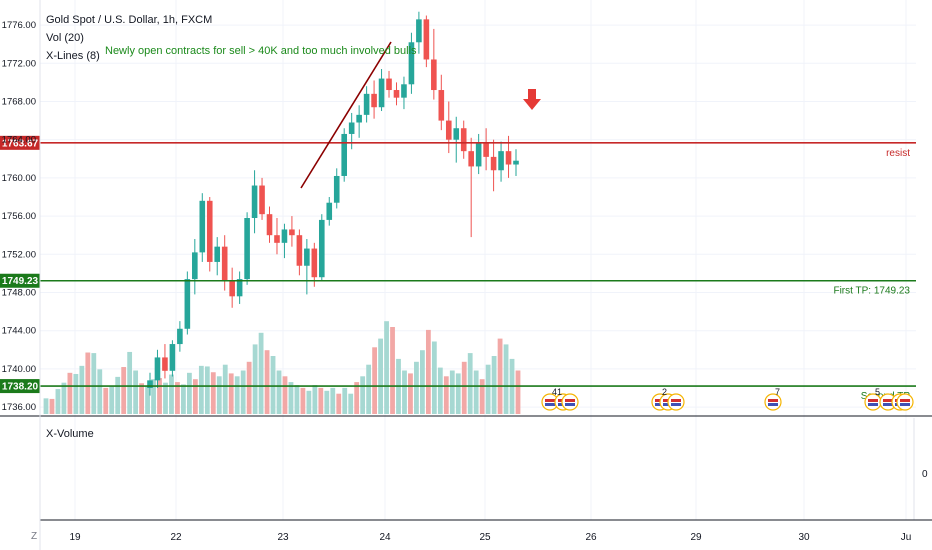 This screenshot has width=932, height=550. Describe the element at coordinates (19, 369) in the screenshot. I see `price-tick-label: 1740.00` at that location.